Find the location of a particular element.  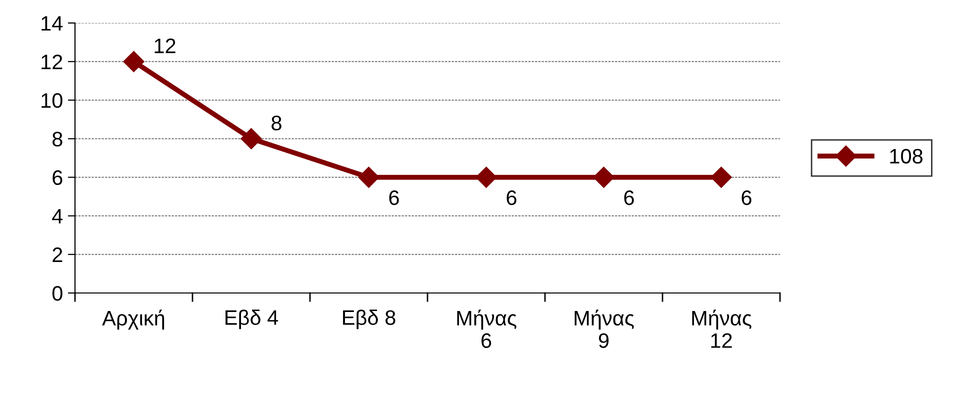

y-tick-label: 2 is located at coordinates (57, 254).